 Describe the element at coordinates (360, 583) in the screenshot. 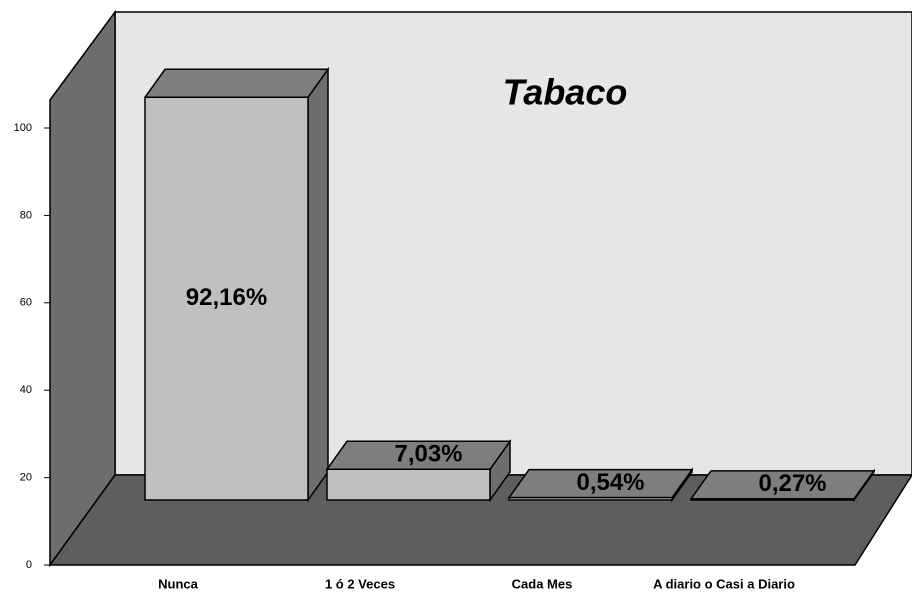

I see `x-tick-label: 1 ó 2 Veces` at that location.